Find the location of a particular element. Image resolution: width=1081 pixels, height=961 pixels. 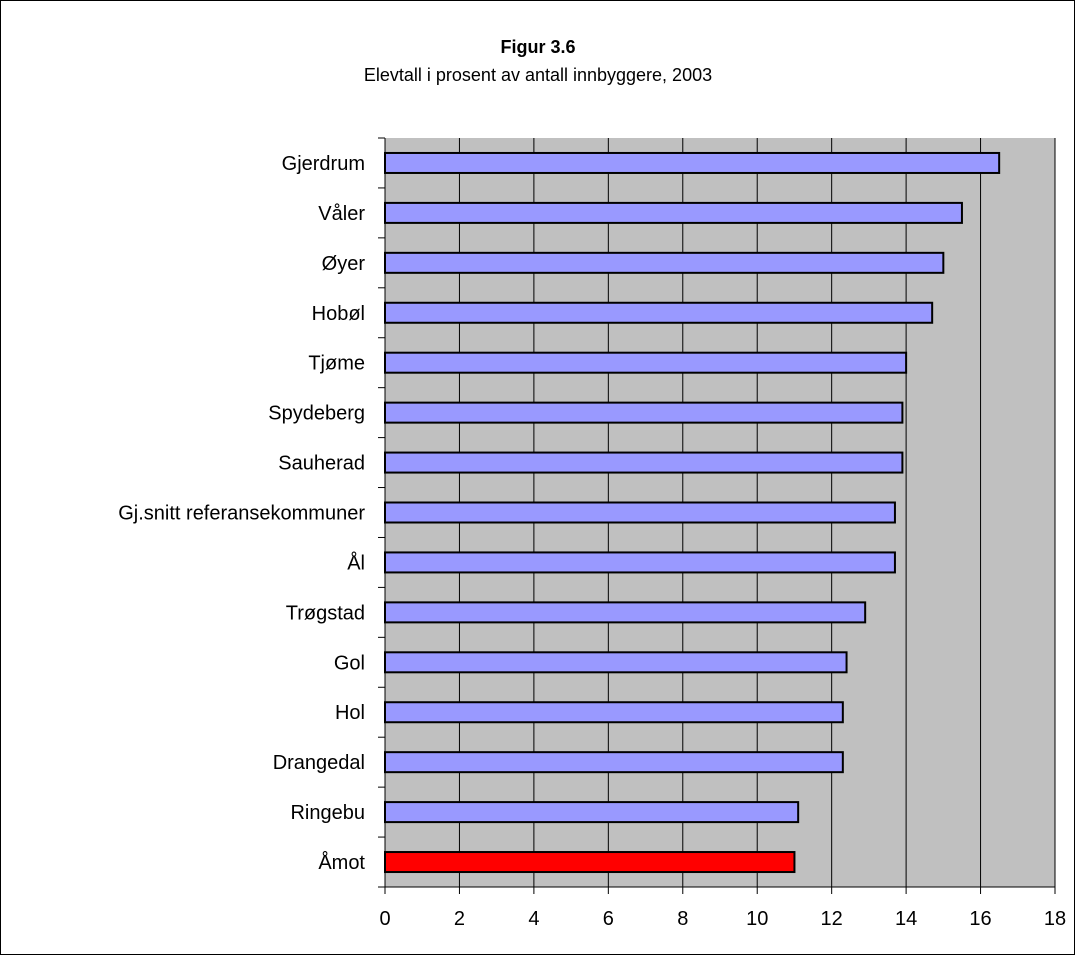

bar-trøgstad is located at coordinates (625, 612).